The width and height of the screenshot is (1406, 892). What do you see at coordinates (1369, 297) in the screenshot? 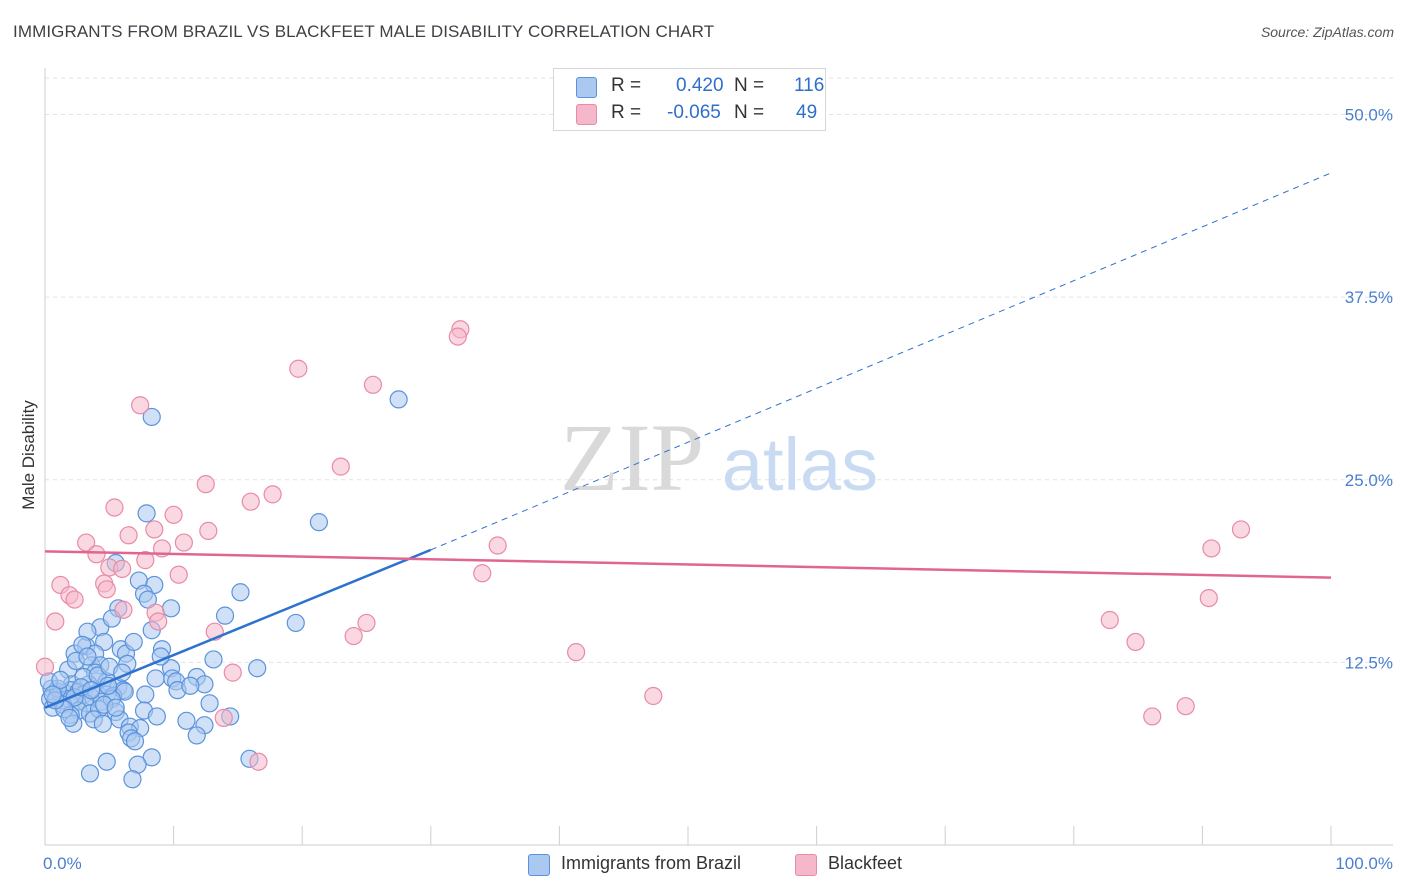
I see `y-tick-label: 37.5%` at bounding box center [1369, 297].